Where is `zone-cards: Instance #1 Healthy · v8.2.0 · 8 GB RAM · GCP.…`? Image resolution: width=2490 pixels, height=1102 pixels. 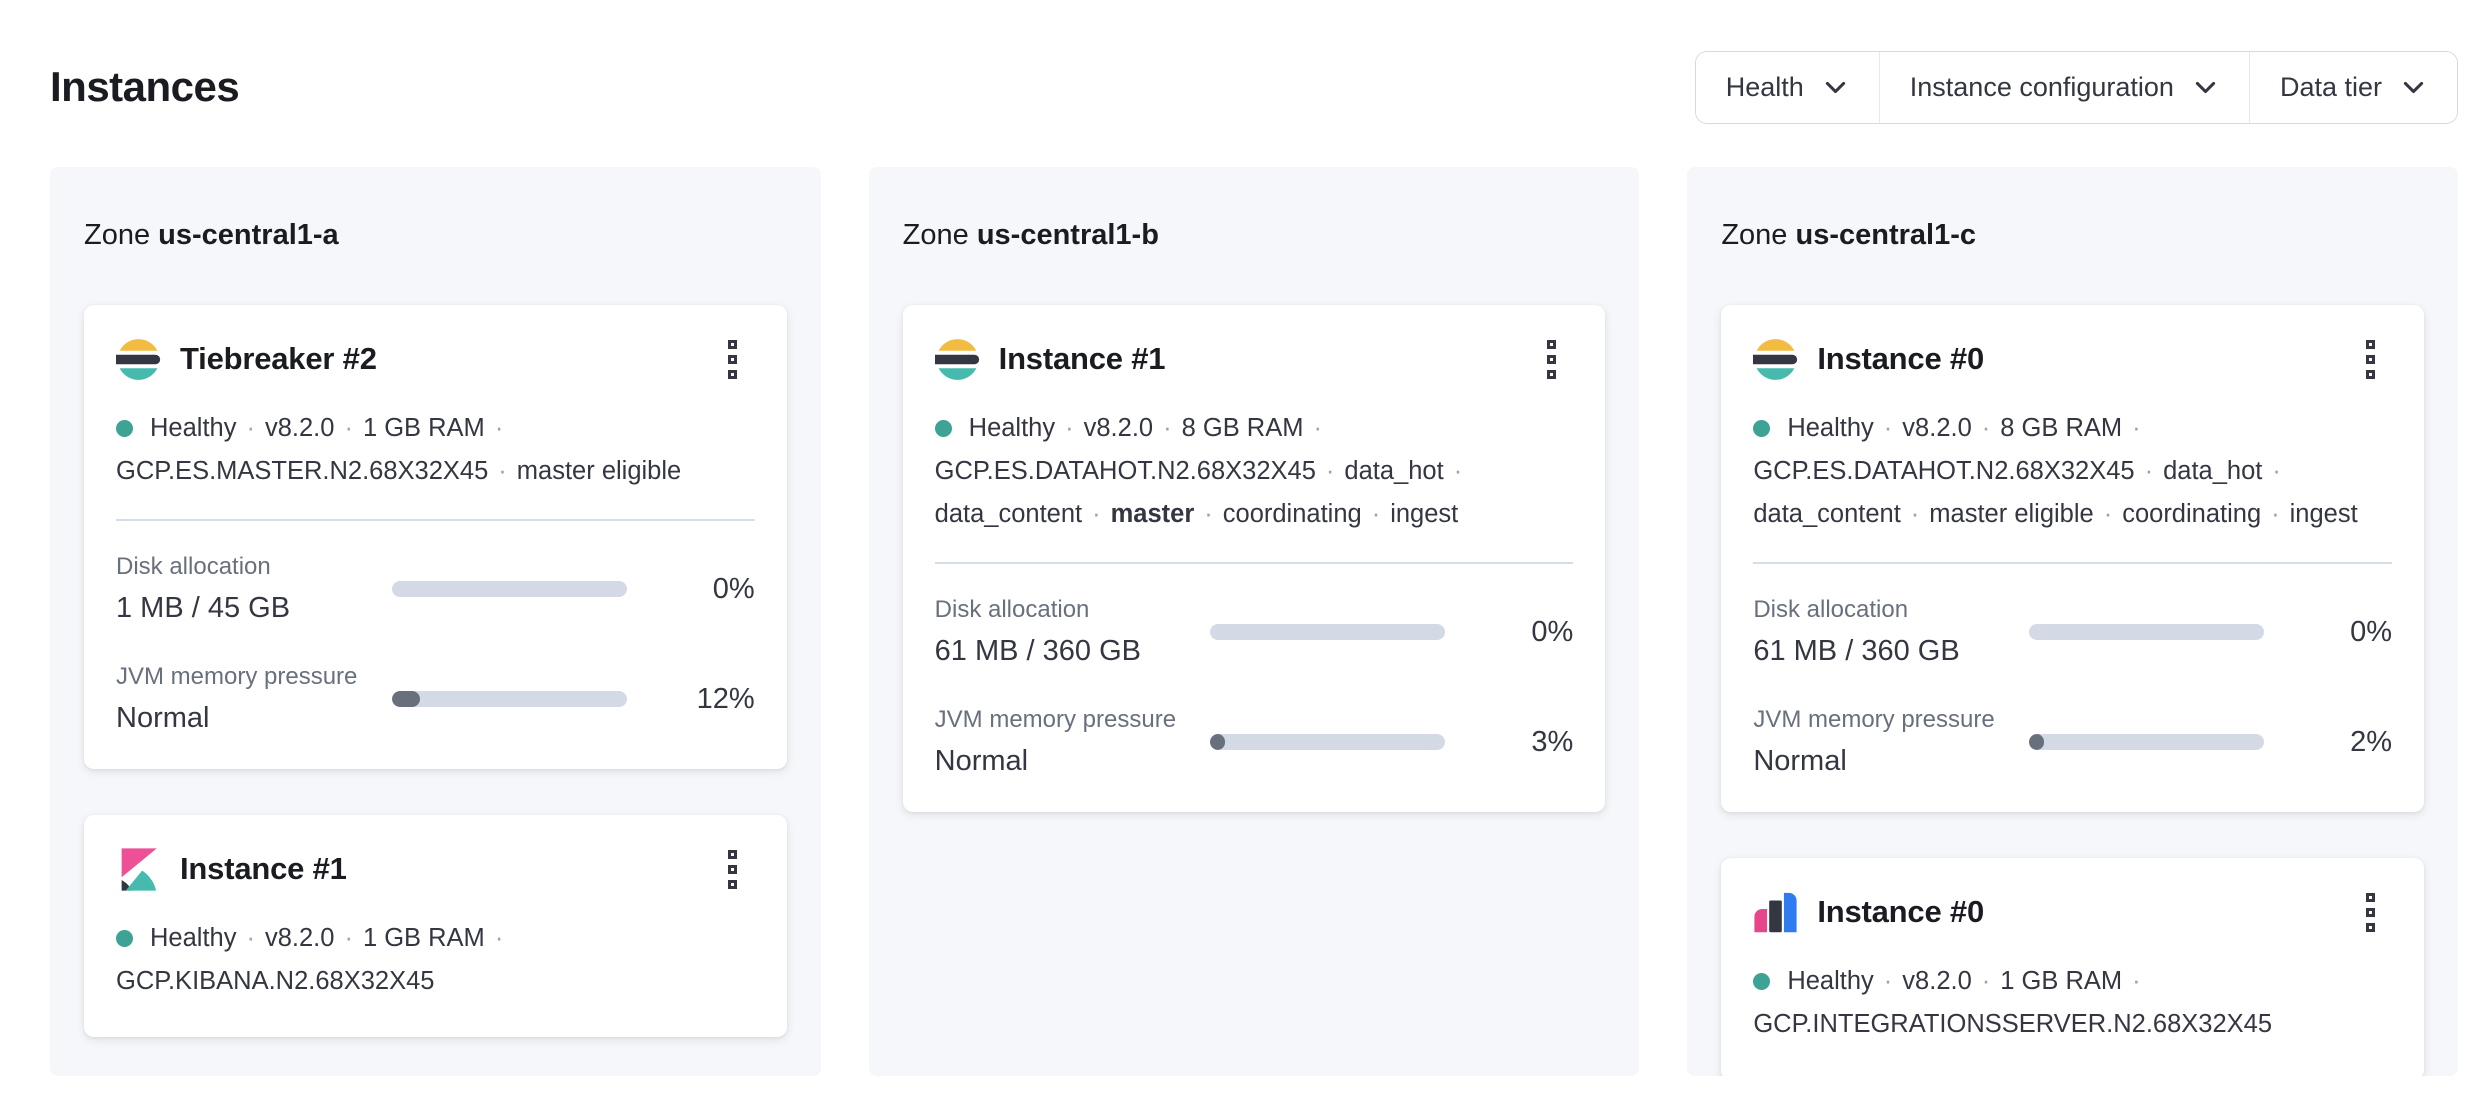
zone-cards: Instance #1 Healthy · v8.2.0 · 8 GB RAM · GCP.… is located at coordinates (1254, 558).